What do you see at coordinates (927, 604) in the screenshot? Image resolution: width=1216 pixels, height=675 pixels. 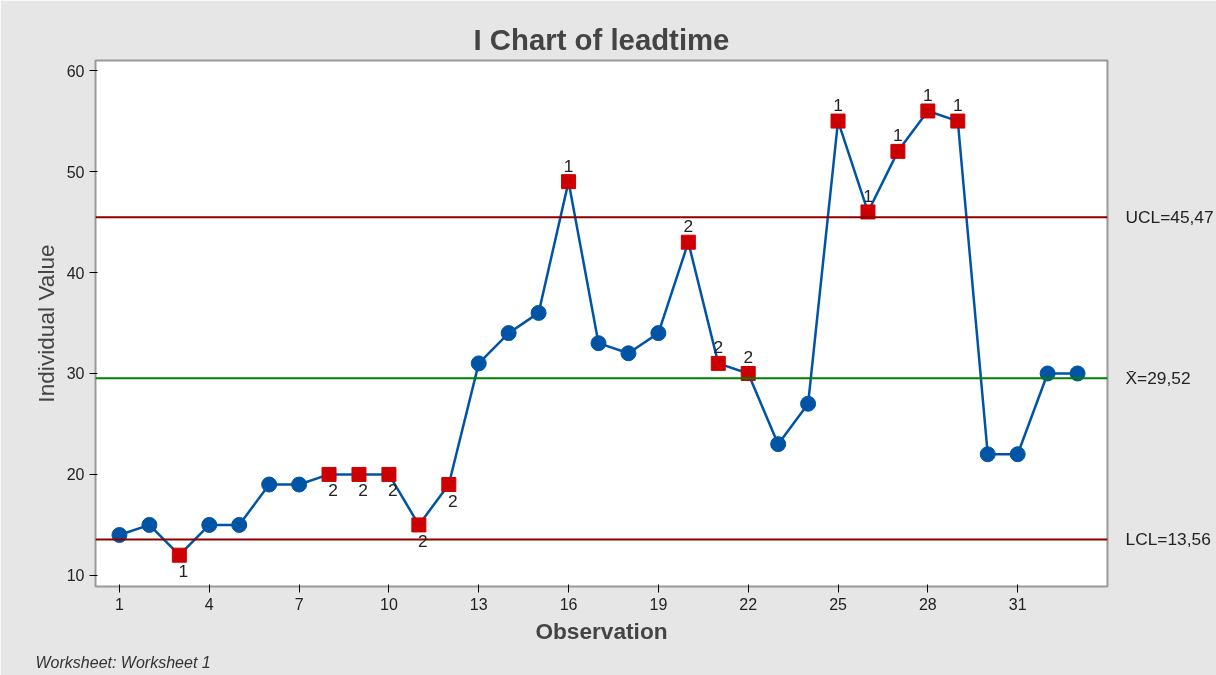 I see `x-tick-label: 28` at bounding box center [927, 604].